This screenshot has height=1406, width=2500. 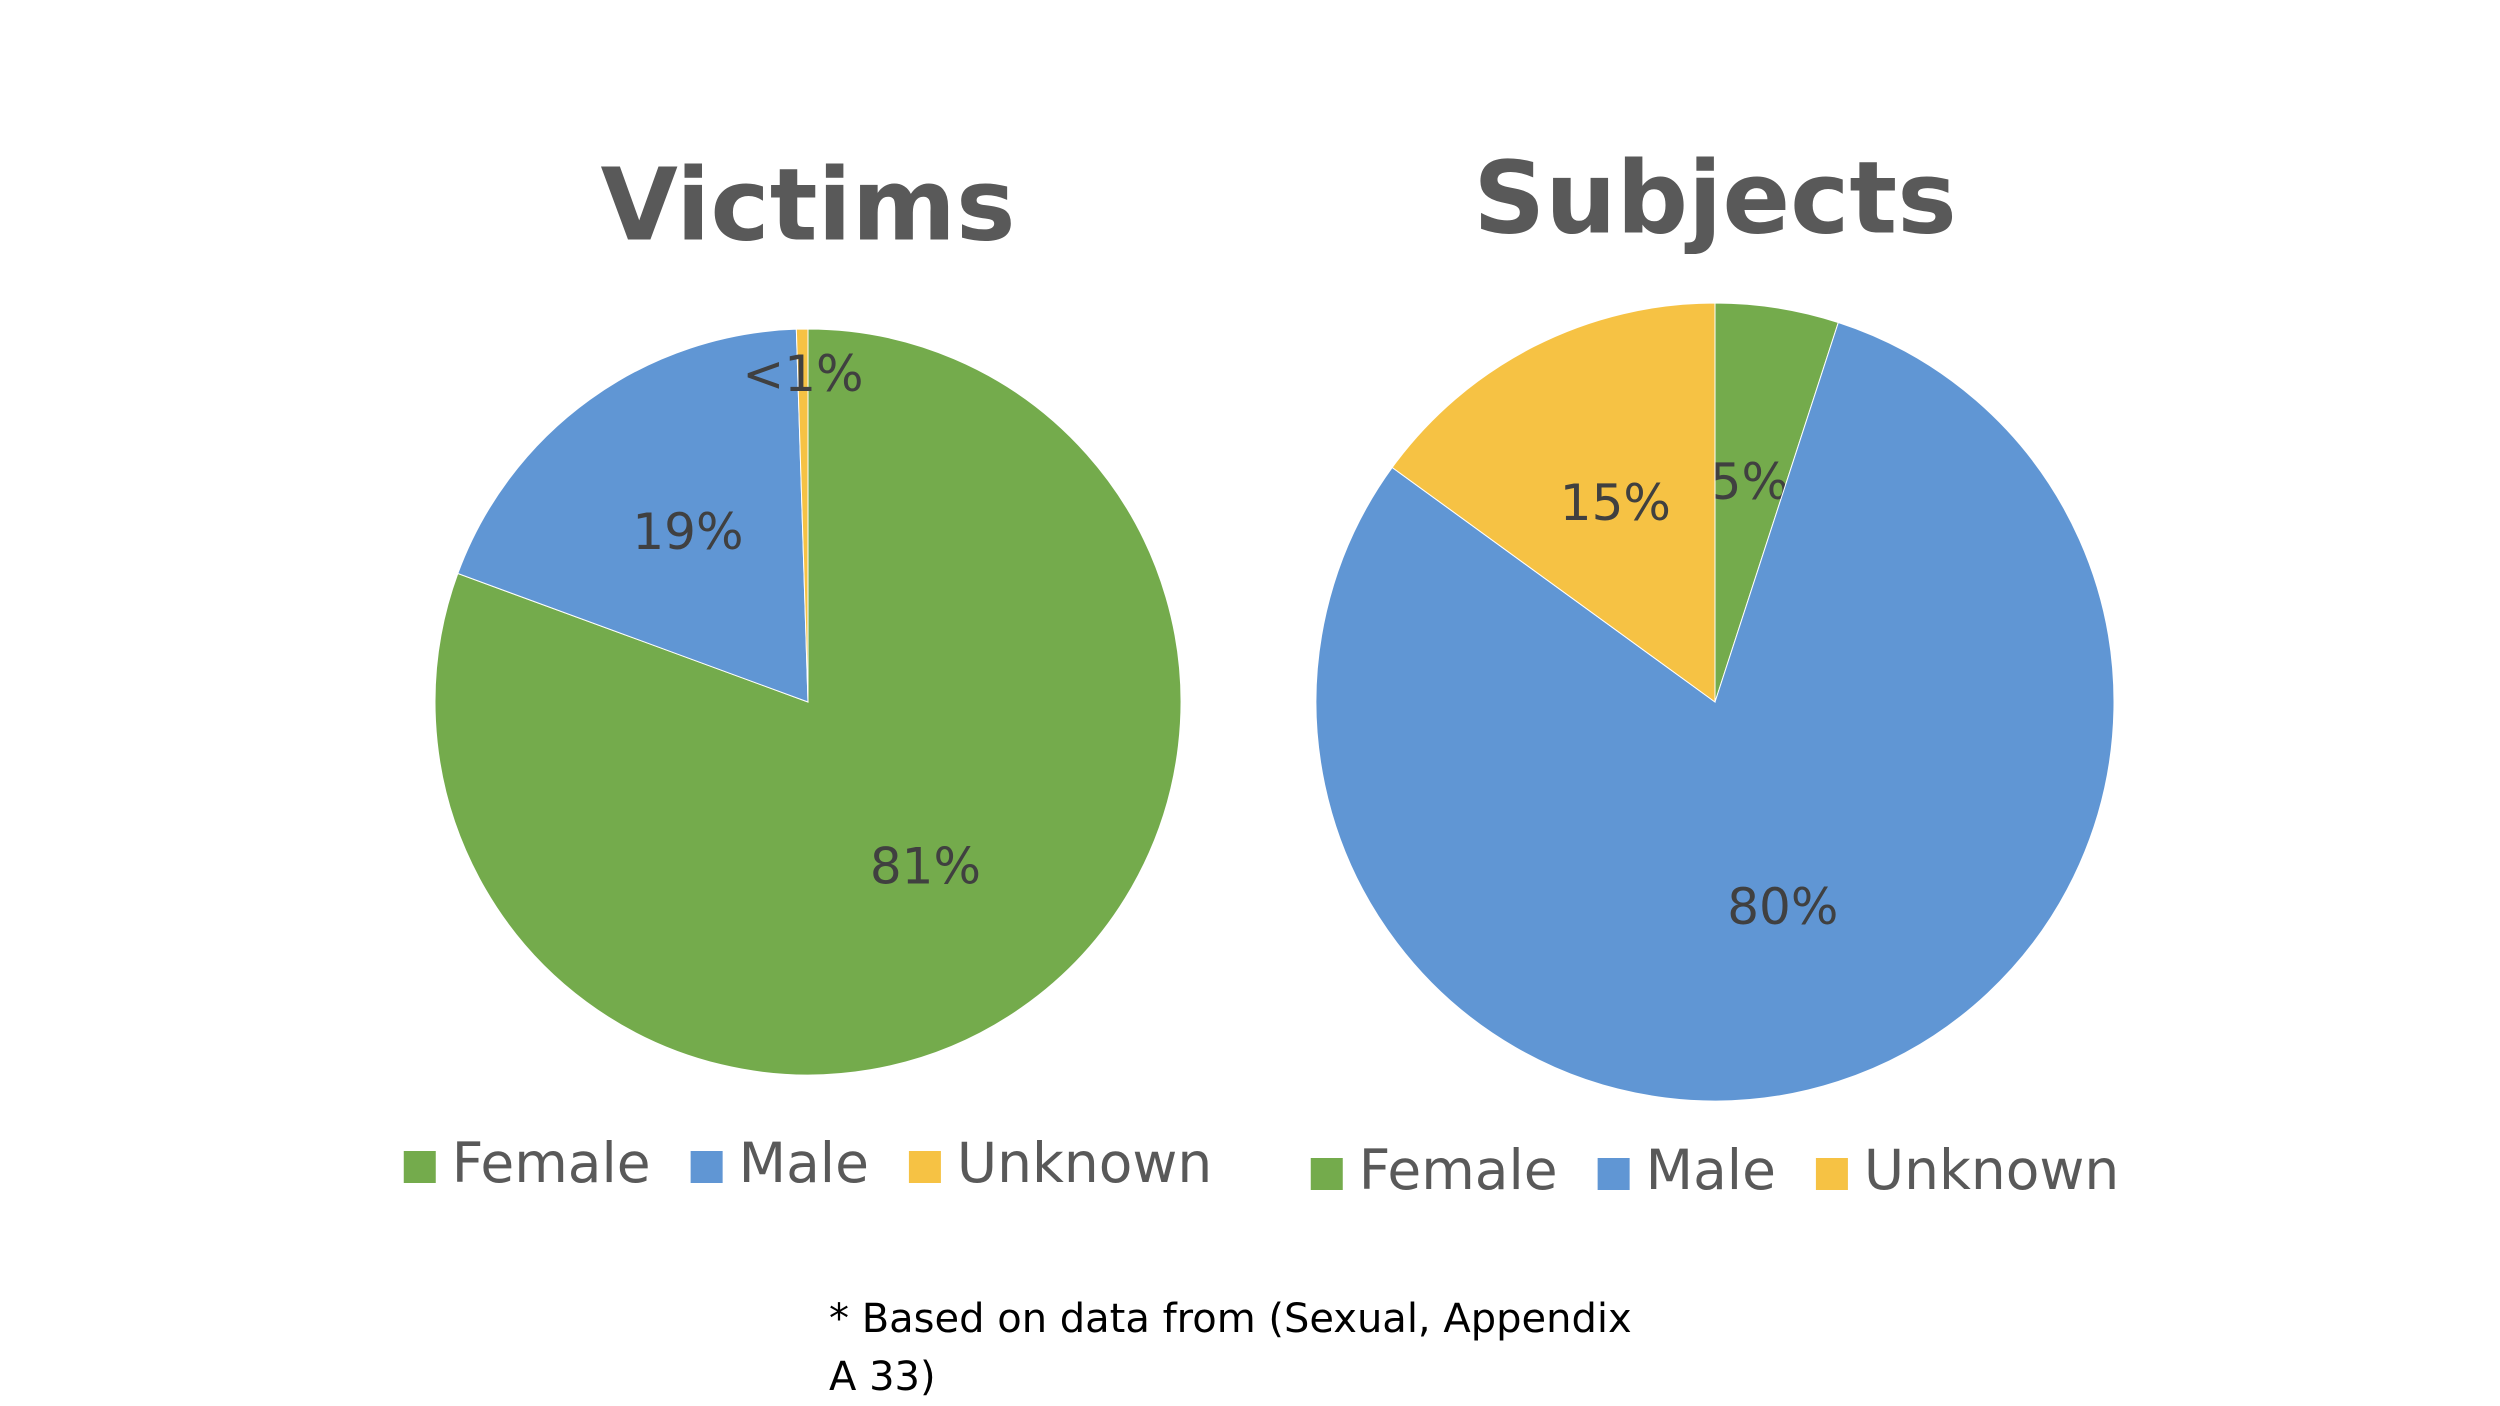 What do you see at coordinates (1782, 907) in the screenshot?
I see `data-label: 80%` at bounding box center [1782, 907].